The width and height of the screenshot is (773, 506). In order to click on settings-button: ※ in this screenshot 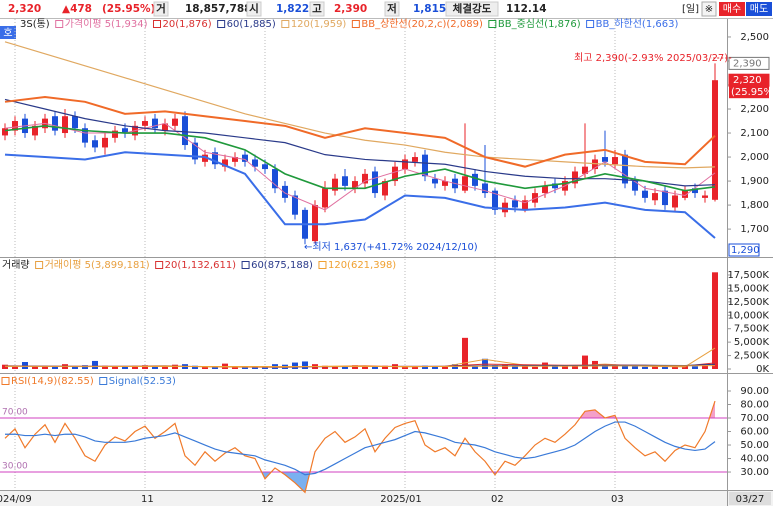, I will do `click(709, 9)`.